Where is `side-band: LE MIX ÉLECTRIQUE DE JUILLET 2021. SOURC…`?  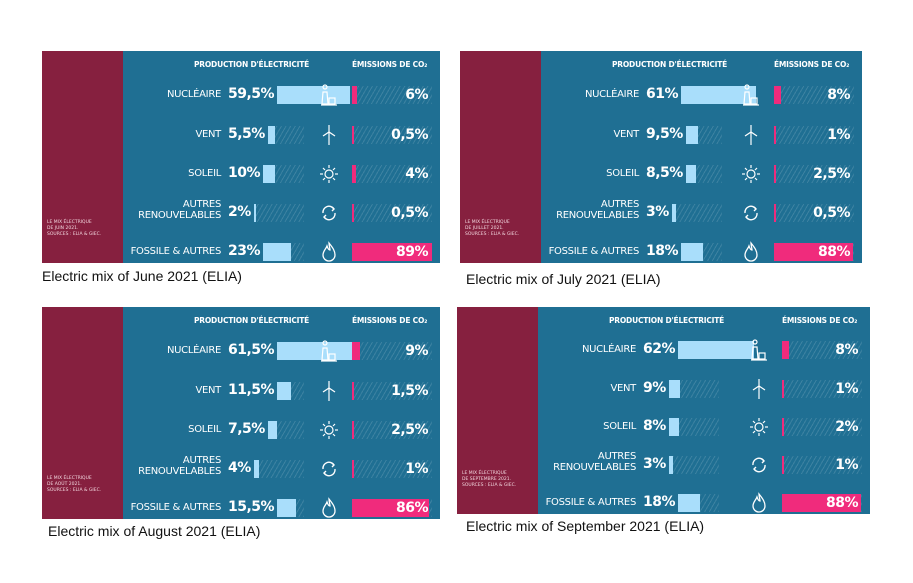 side-band: LE MIX ÉLECTRIQUE DE JUILLET 2021. SOURC… is located at coordinates (500, 157).